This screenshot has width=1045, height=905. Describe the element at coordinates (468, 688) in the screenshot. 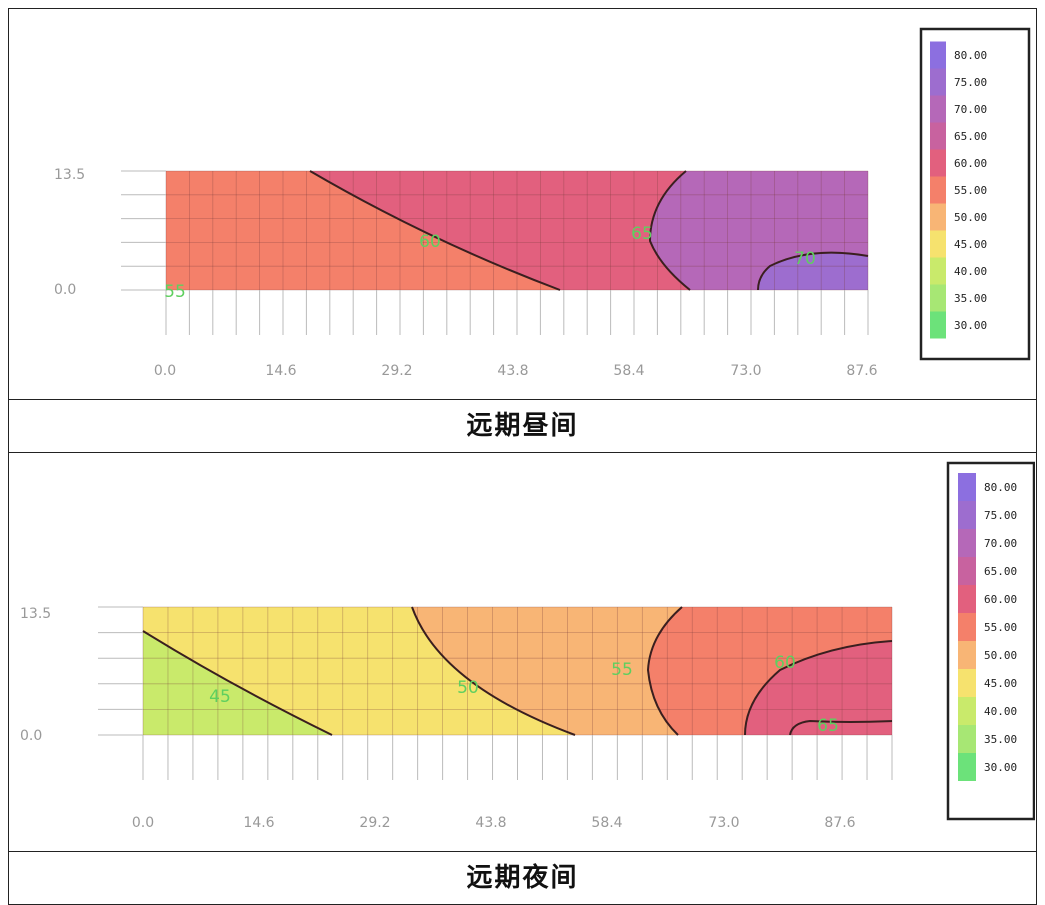

I see `contour-value-label: 50` at that location.